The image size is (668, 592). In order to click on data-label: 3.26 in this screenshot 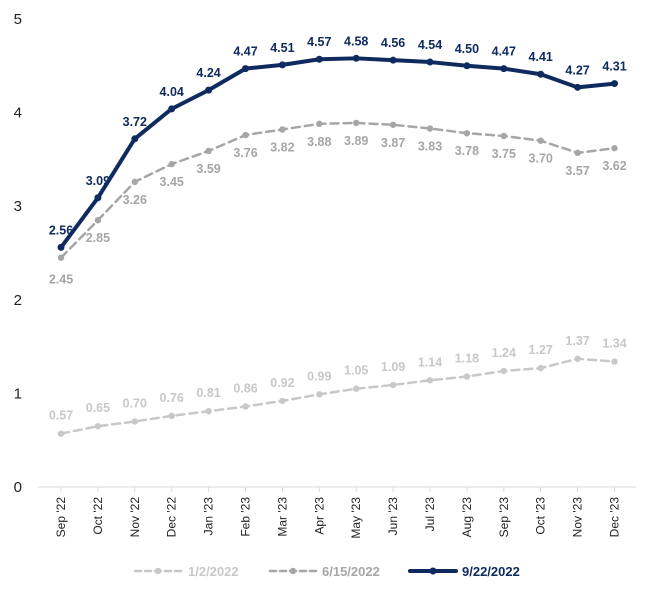, I will do `click(135, 200)`.